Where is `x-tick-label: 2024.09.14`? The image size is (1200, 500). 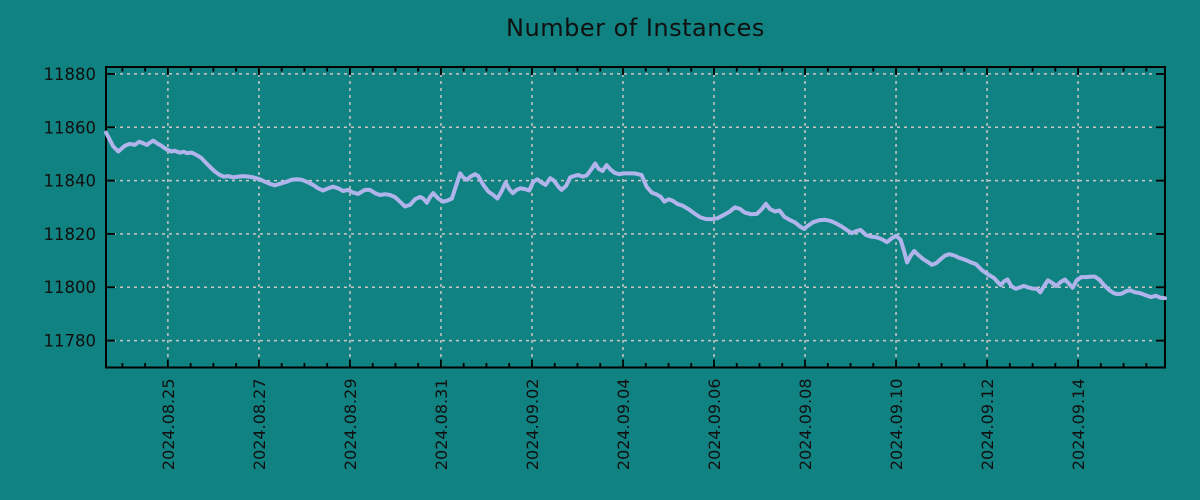
x-tick-label: 2024.09.14 is located at coordinates (1078, 425).